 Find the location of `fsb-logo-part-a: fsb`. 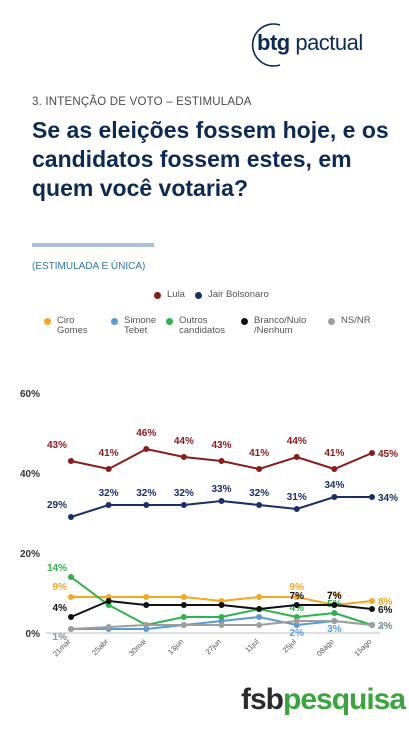

fsb-logo-part-a: fsb is located at coordinates (262, 699).